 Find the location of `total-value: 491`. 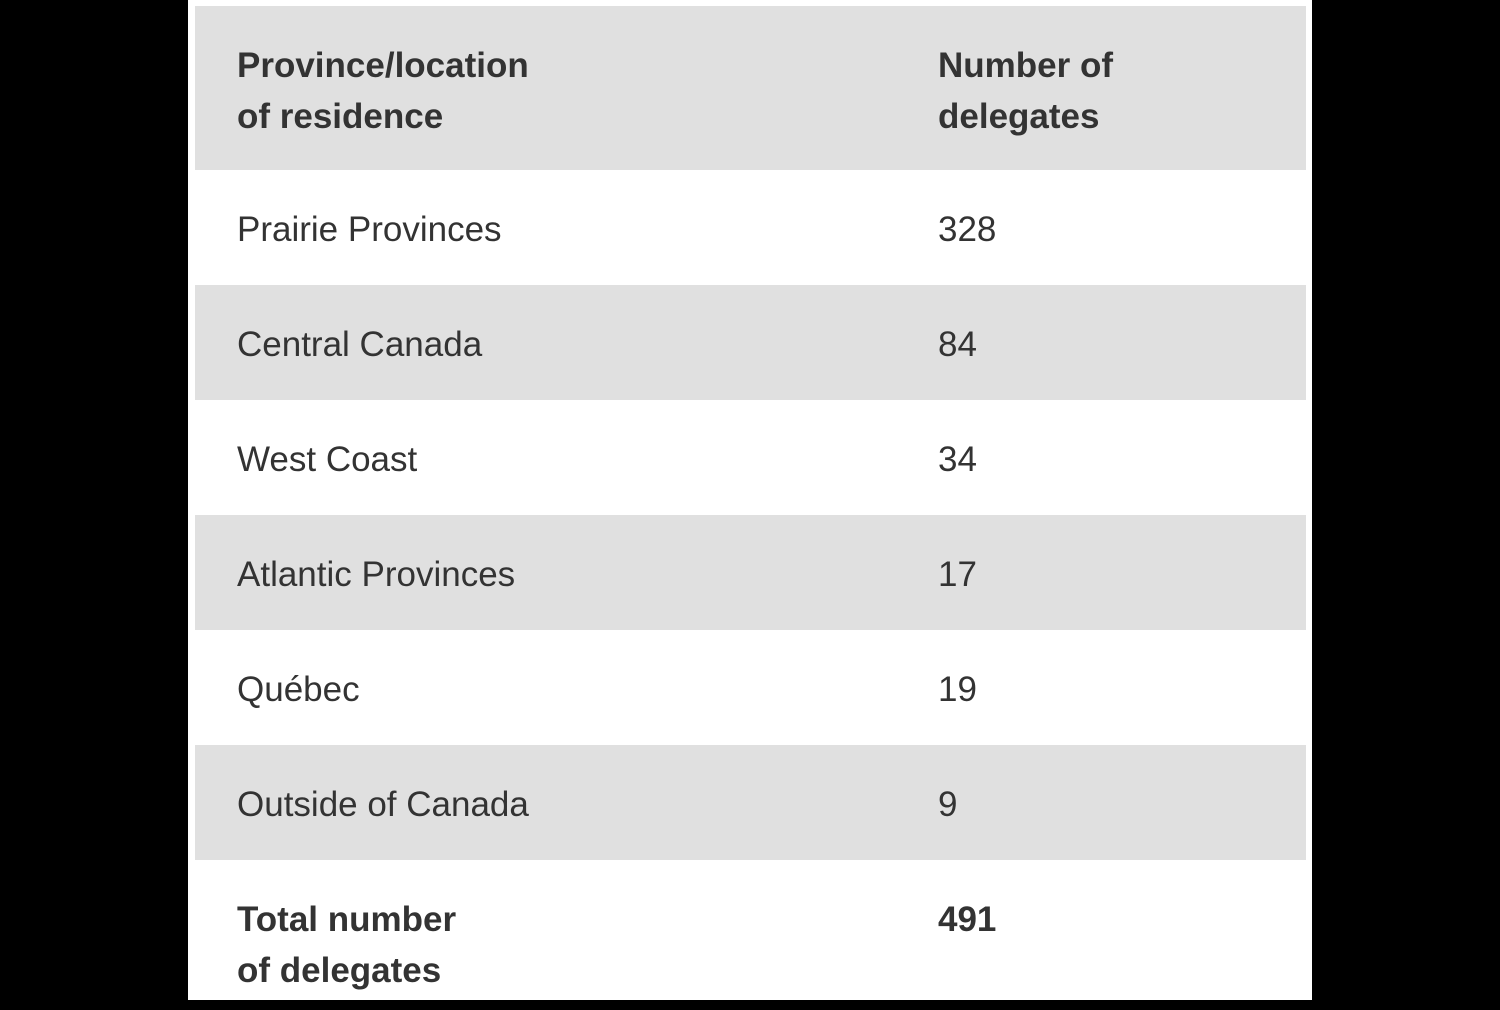

total-value: 491 is located at coordinates (967, 919).